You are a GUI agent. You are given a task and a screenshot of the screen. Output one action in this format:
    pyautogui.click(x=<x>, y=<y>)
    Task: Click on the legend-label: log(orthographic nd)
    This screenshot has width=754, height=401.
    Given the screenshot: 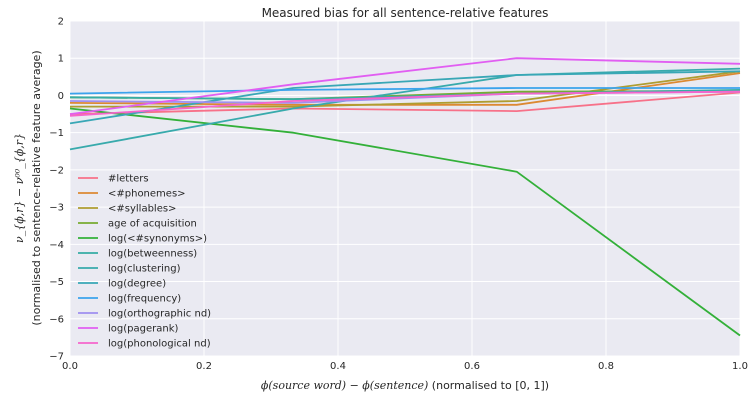 What is the action you would take?
    pyautogui.click(x=159, y=314)
    